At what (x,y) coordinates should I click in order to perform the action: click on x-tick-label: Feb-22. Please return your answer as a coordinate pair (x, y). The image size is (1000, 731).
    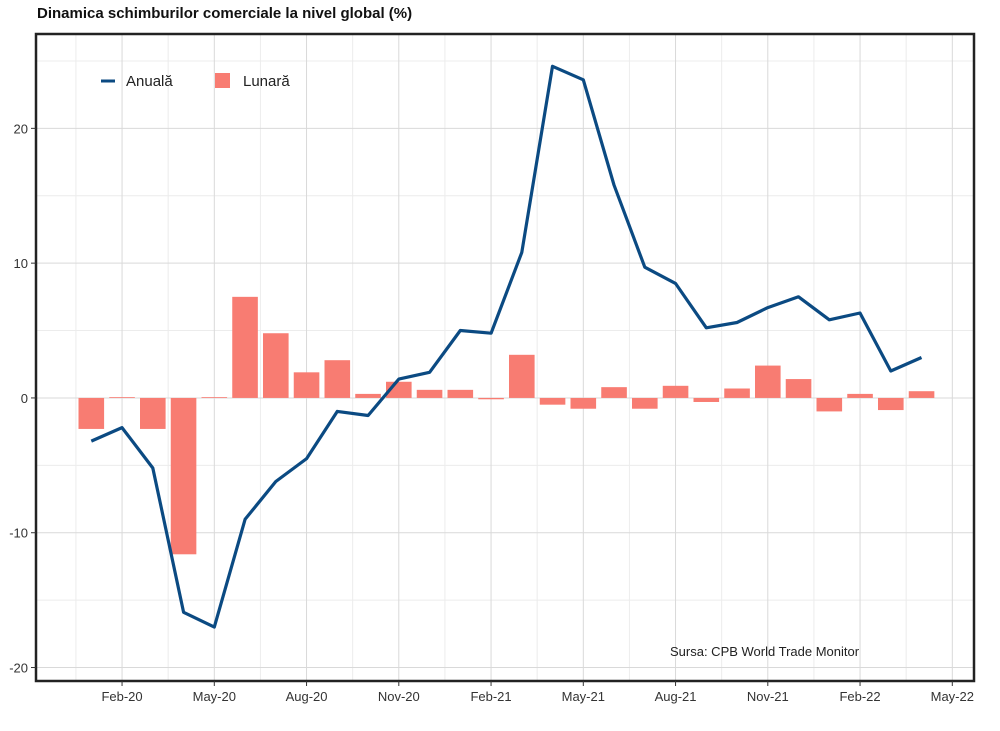
    Looking at the image, I should click on (859, 696).